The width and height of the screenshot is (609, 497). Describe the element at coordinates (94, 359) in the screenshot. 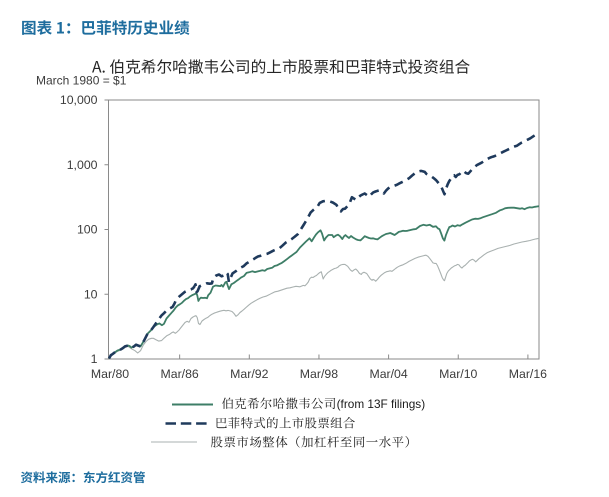

I see `svg-text: 1` at that location.